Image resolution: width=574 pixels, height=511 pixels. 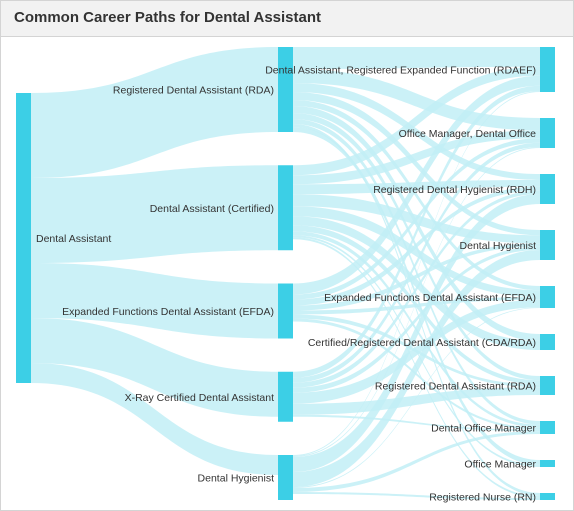 What do you see at coordinates (154, 301) in the screenshot?
I see `flow-dental-assistant-to-expanded-functions-dental-assistant-efda` at bounding box center [154, 301].